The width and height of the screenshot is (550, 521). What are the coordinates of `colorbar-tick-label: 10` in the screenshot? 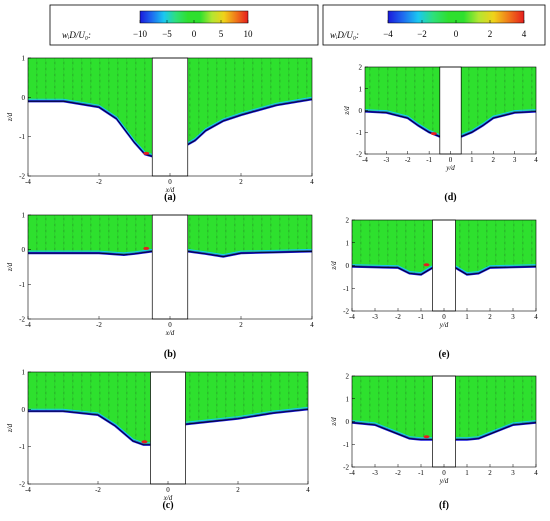 It's located at (249, 34).